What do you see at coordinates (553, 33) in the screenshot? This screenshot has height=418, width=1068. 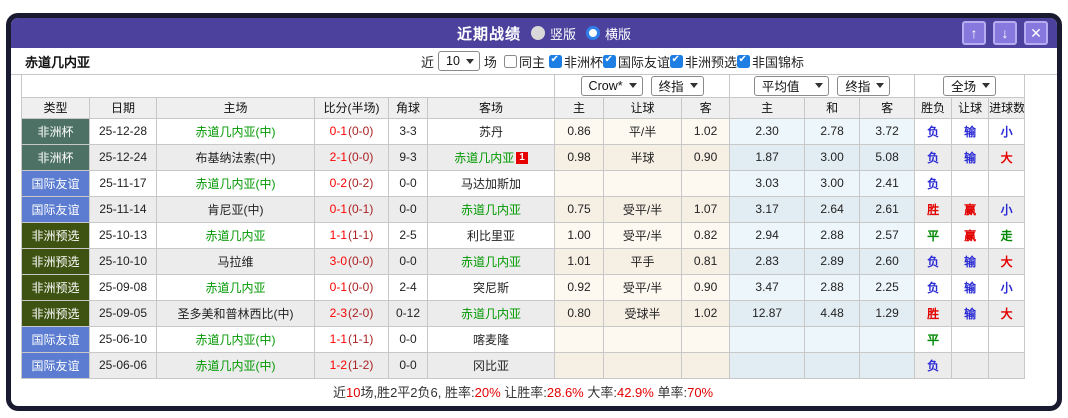 I see `layout-radio-vertical: 竖版` at bounding box center [553, 33].